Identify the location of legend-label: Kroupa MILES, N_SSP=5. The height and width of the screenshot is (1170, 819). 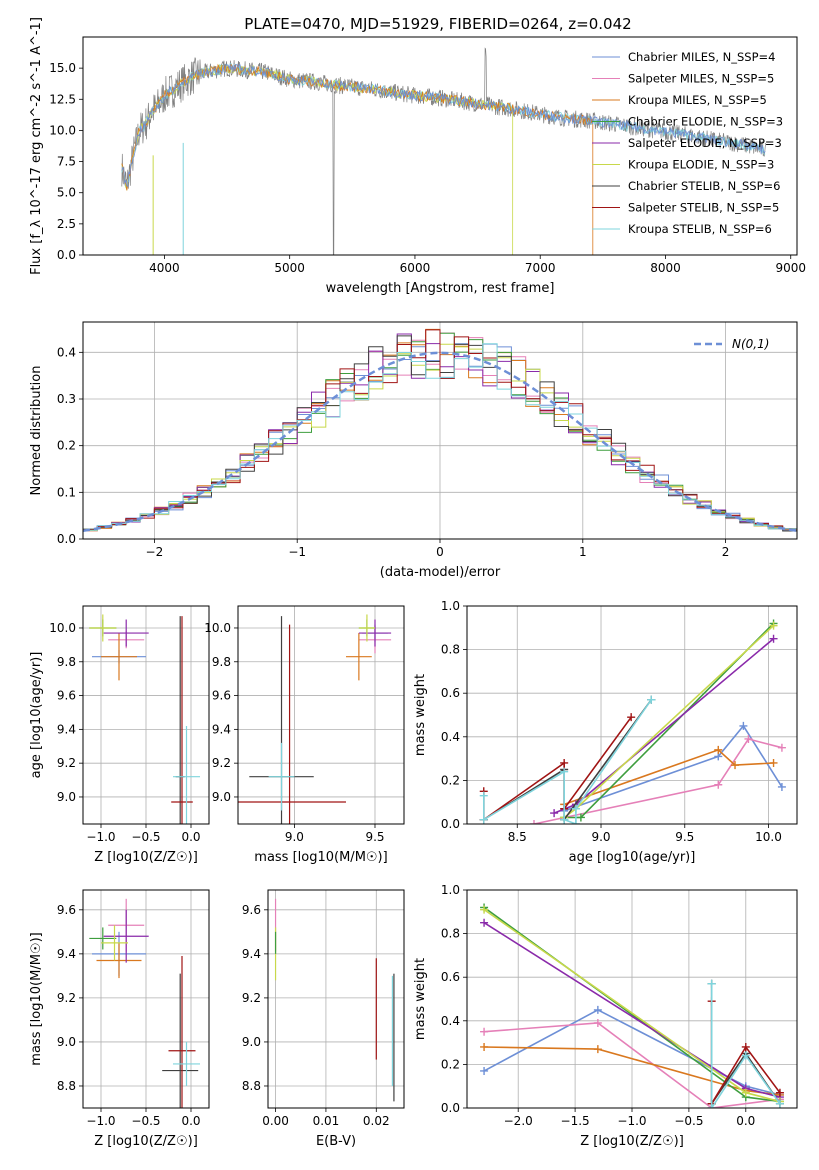
(697, 100).